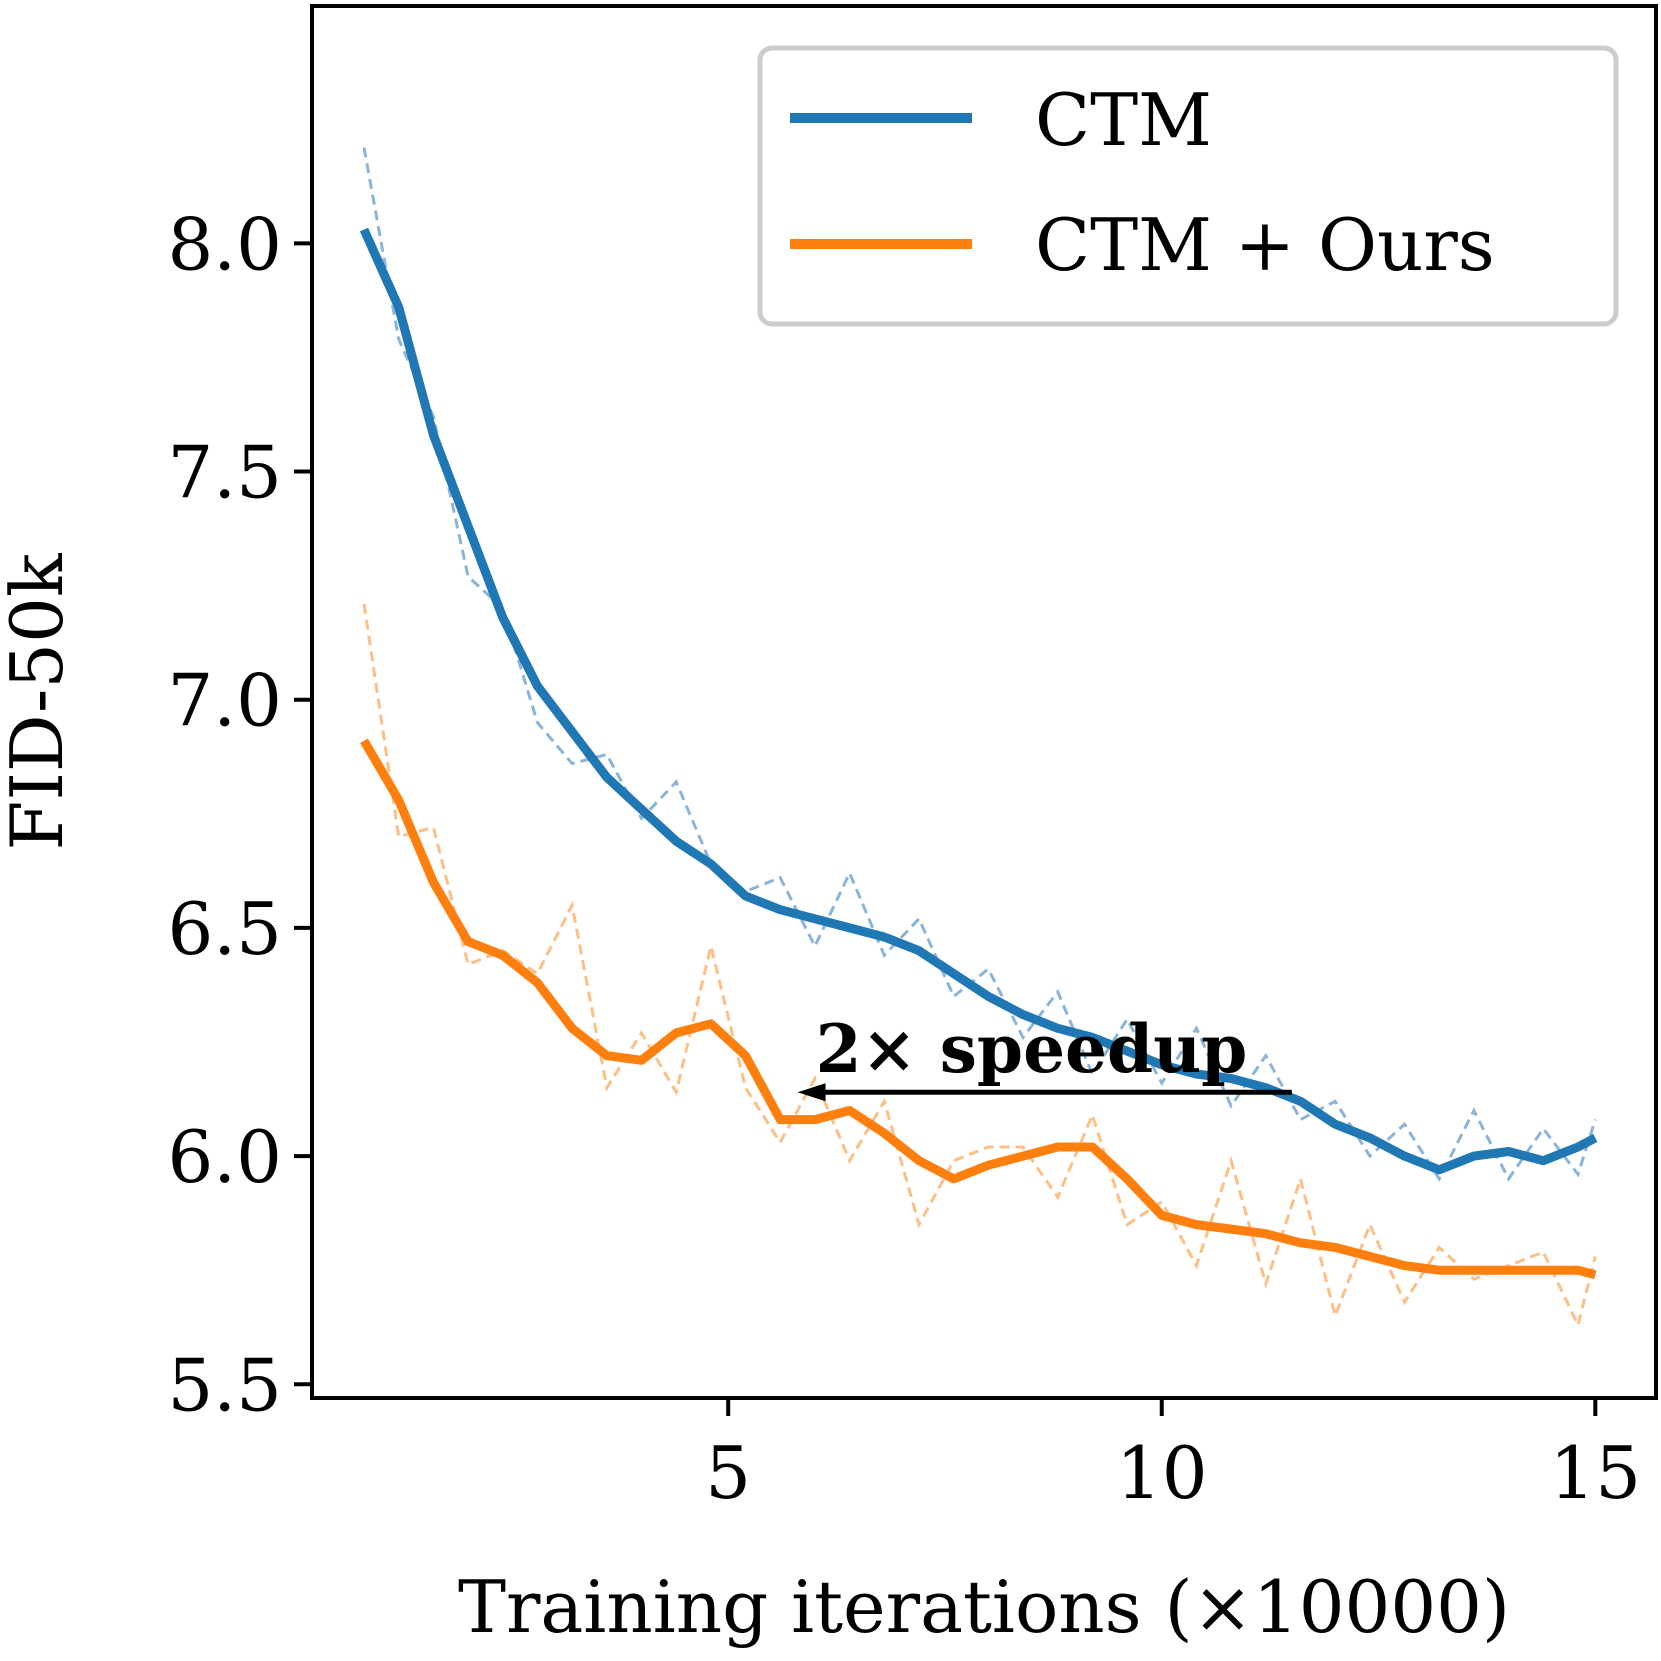 The width and height of the screenshot is (1661, 1661). What do you see at coordinates (224, 244) in the screenshot?
I see `y-tick-label: 8.0` at bounding box center [224, 244].